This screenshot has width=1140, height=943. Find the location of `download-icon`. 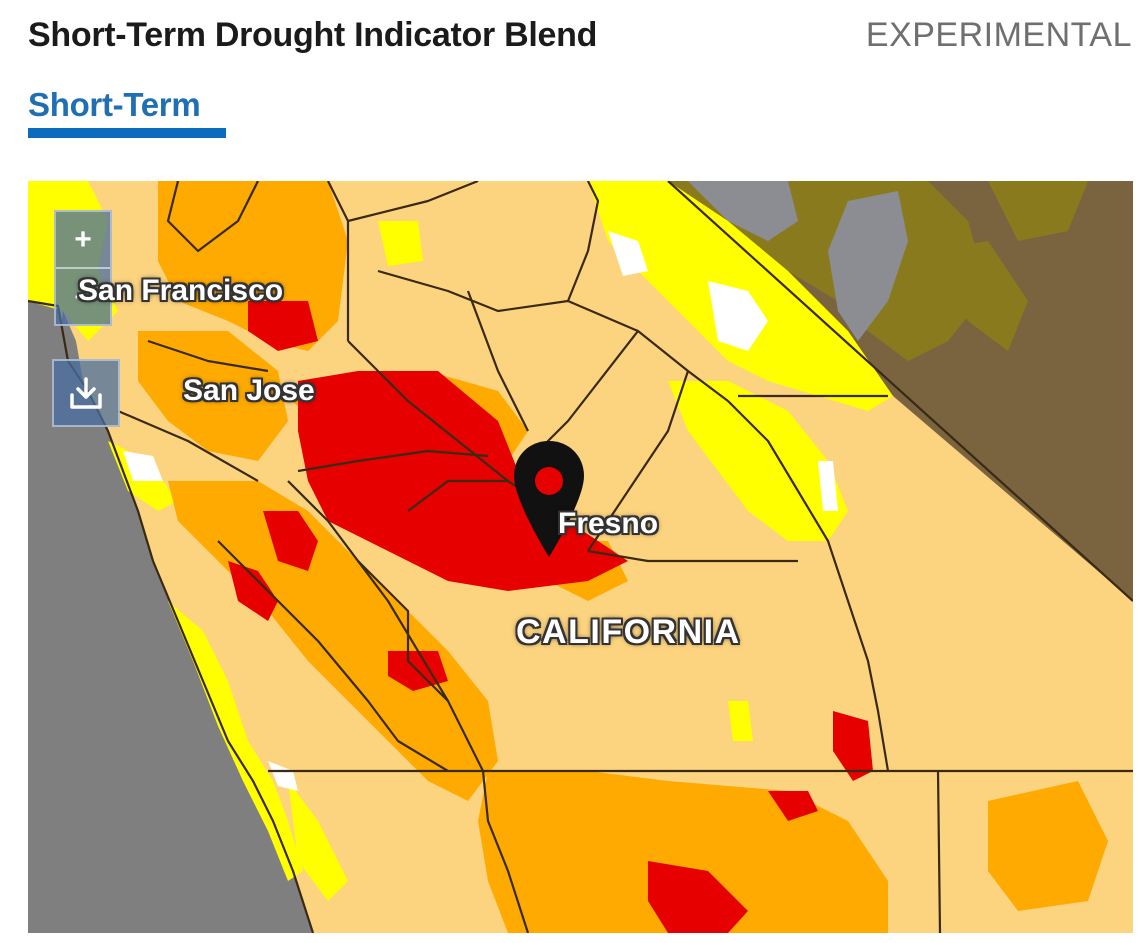

download-icon is located at coordinates (86, 393).